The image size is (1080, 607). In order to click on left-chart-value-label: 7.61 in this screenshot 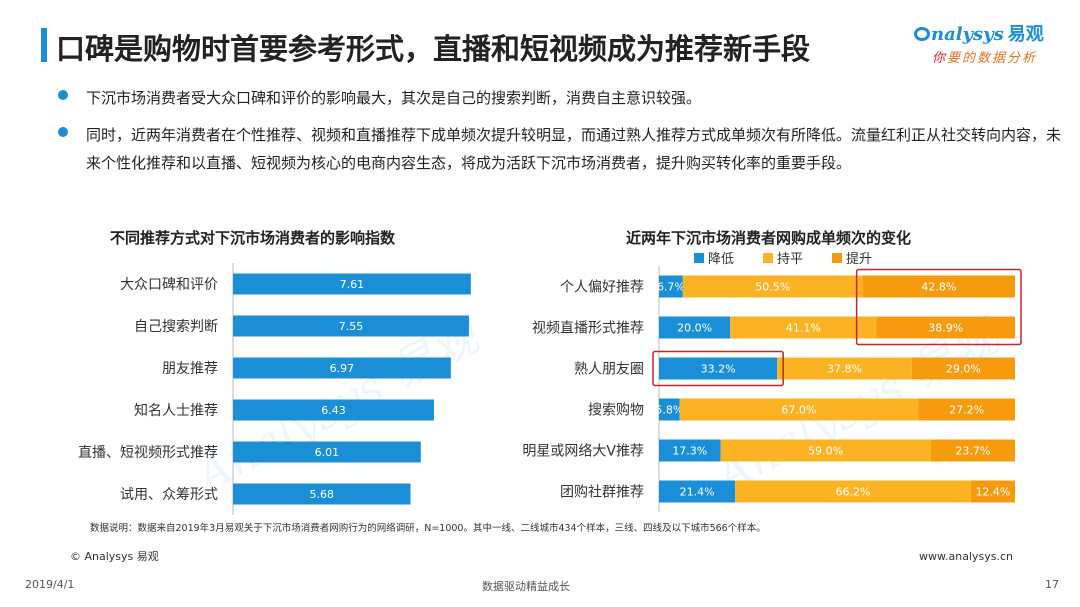, I will do `click(352, 284)`.